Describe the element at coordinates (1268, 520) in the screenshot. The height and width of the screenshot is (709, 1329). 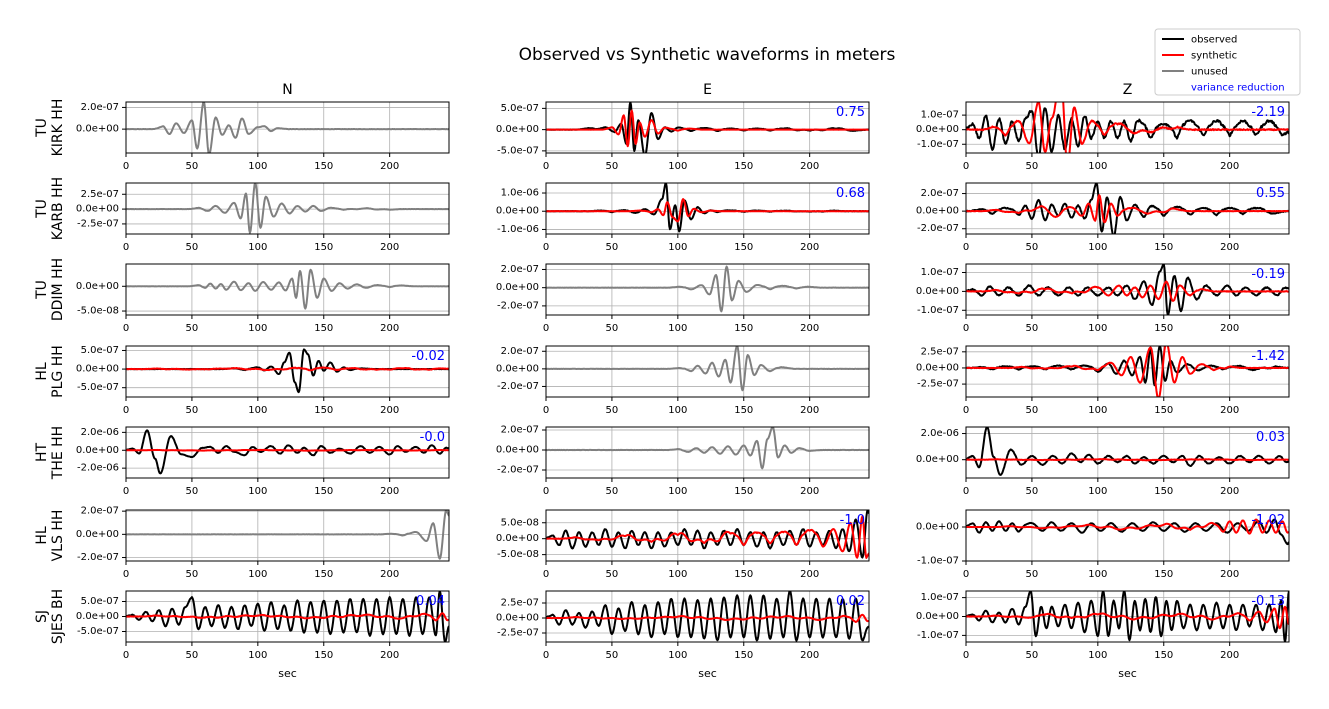
I see `variance-reduction-label: -1.02` at that location.